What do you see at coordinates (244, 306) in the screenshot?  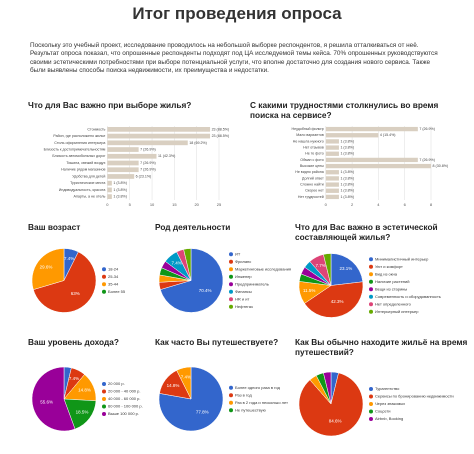 I see `legend-label: Нефтегаз` at bounding box center [244, 306].